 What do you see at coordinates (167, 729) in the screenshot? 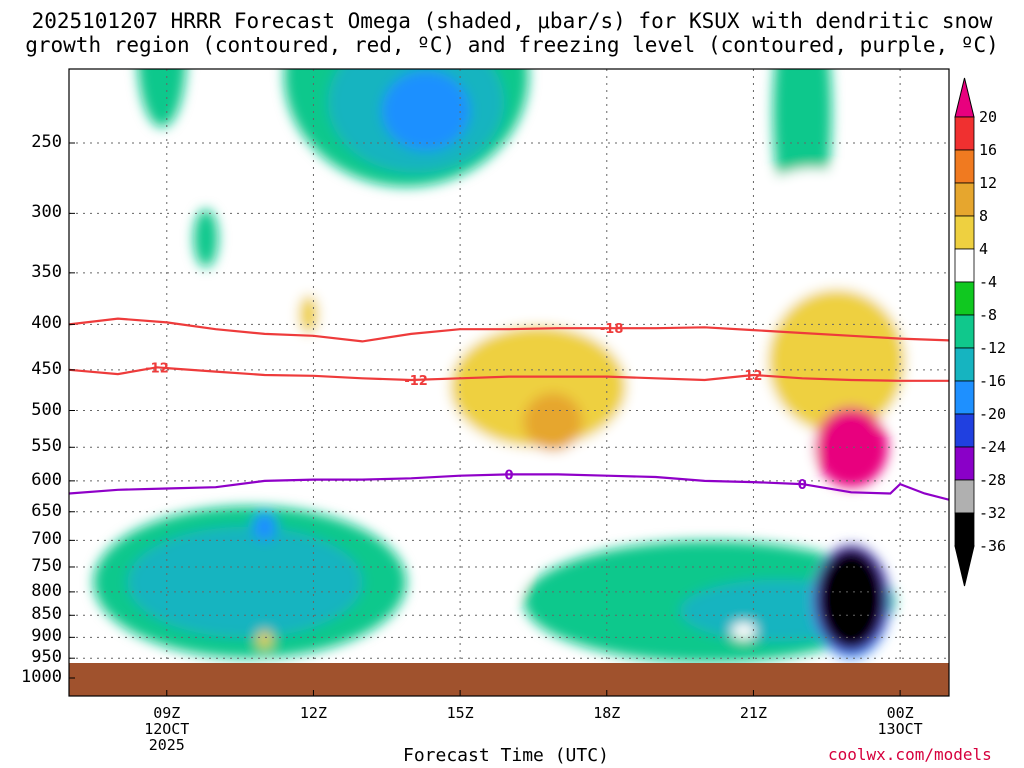
I see `x-tick-label: 09Z 12OCT 2025` at bounding box center [167, 729].